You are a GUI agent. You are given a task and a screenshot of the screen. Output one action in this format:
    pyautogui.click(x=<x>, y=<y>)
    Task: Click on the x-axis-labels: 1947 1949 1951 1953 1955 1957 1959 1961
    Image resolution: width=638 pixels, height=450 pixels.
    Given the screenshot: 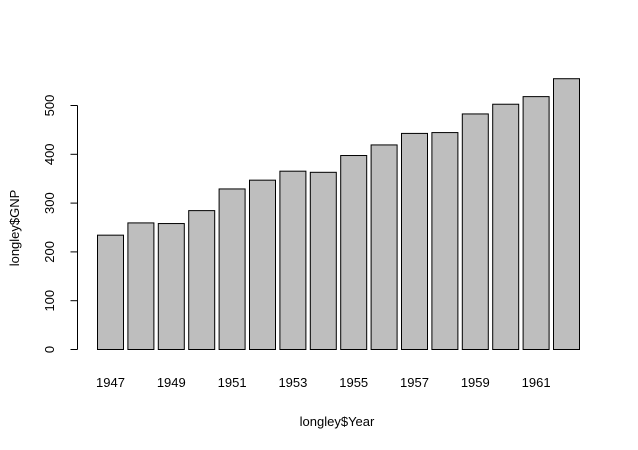 What is the action you would take?
    pyautogui.click(x=323, y=382)
    